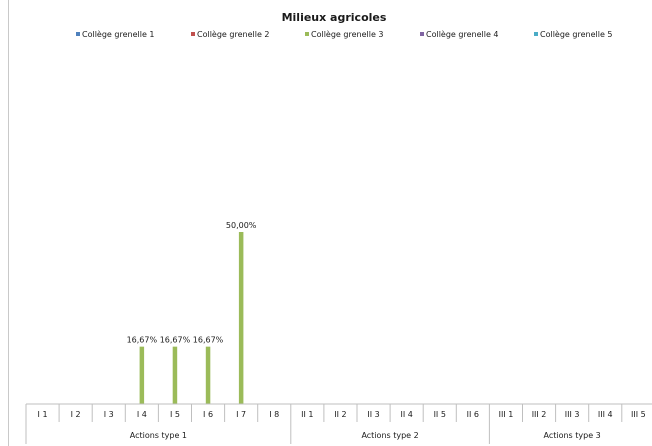 This screenshot has height=446, width=652. I want to click on legend-label: Collège grenelle 1, so click(118, 34).